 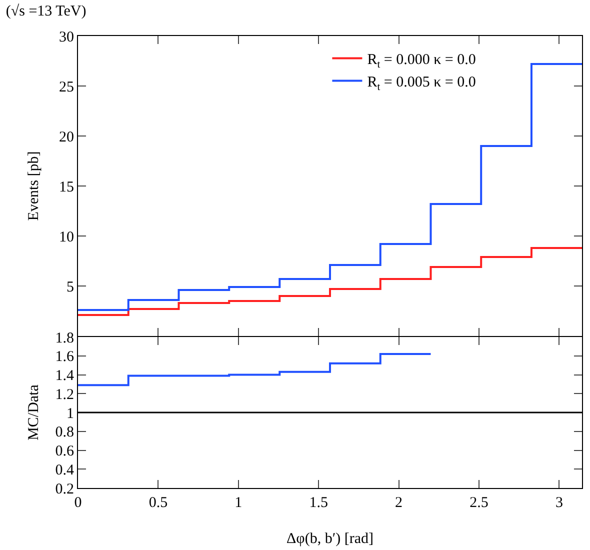 What do you see at coordinates (64, 394) in the screenshot?
I see `y-tick-label: 1.2` at bounding box center [64, 394].